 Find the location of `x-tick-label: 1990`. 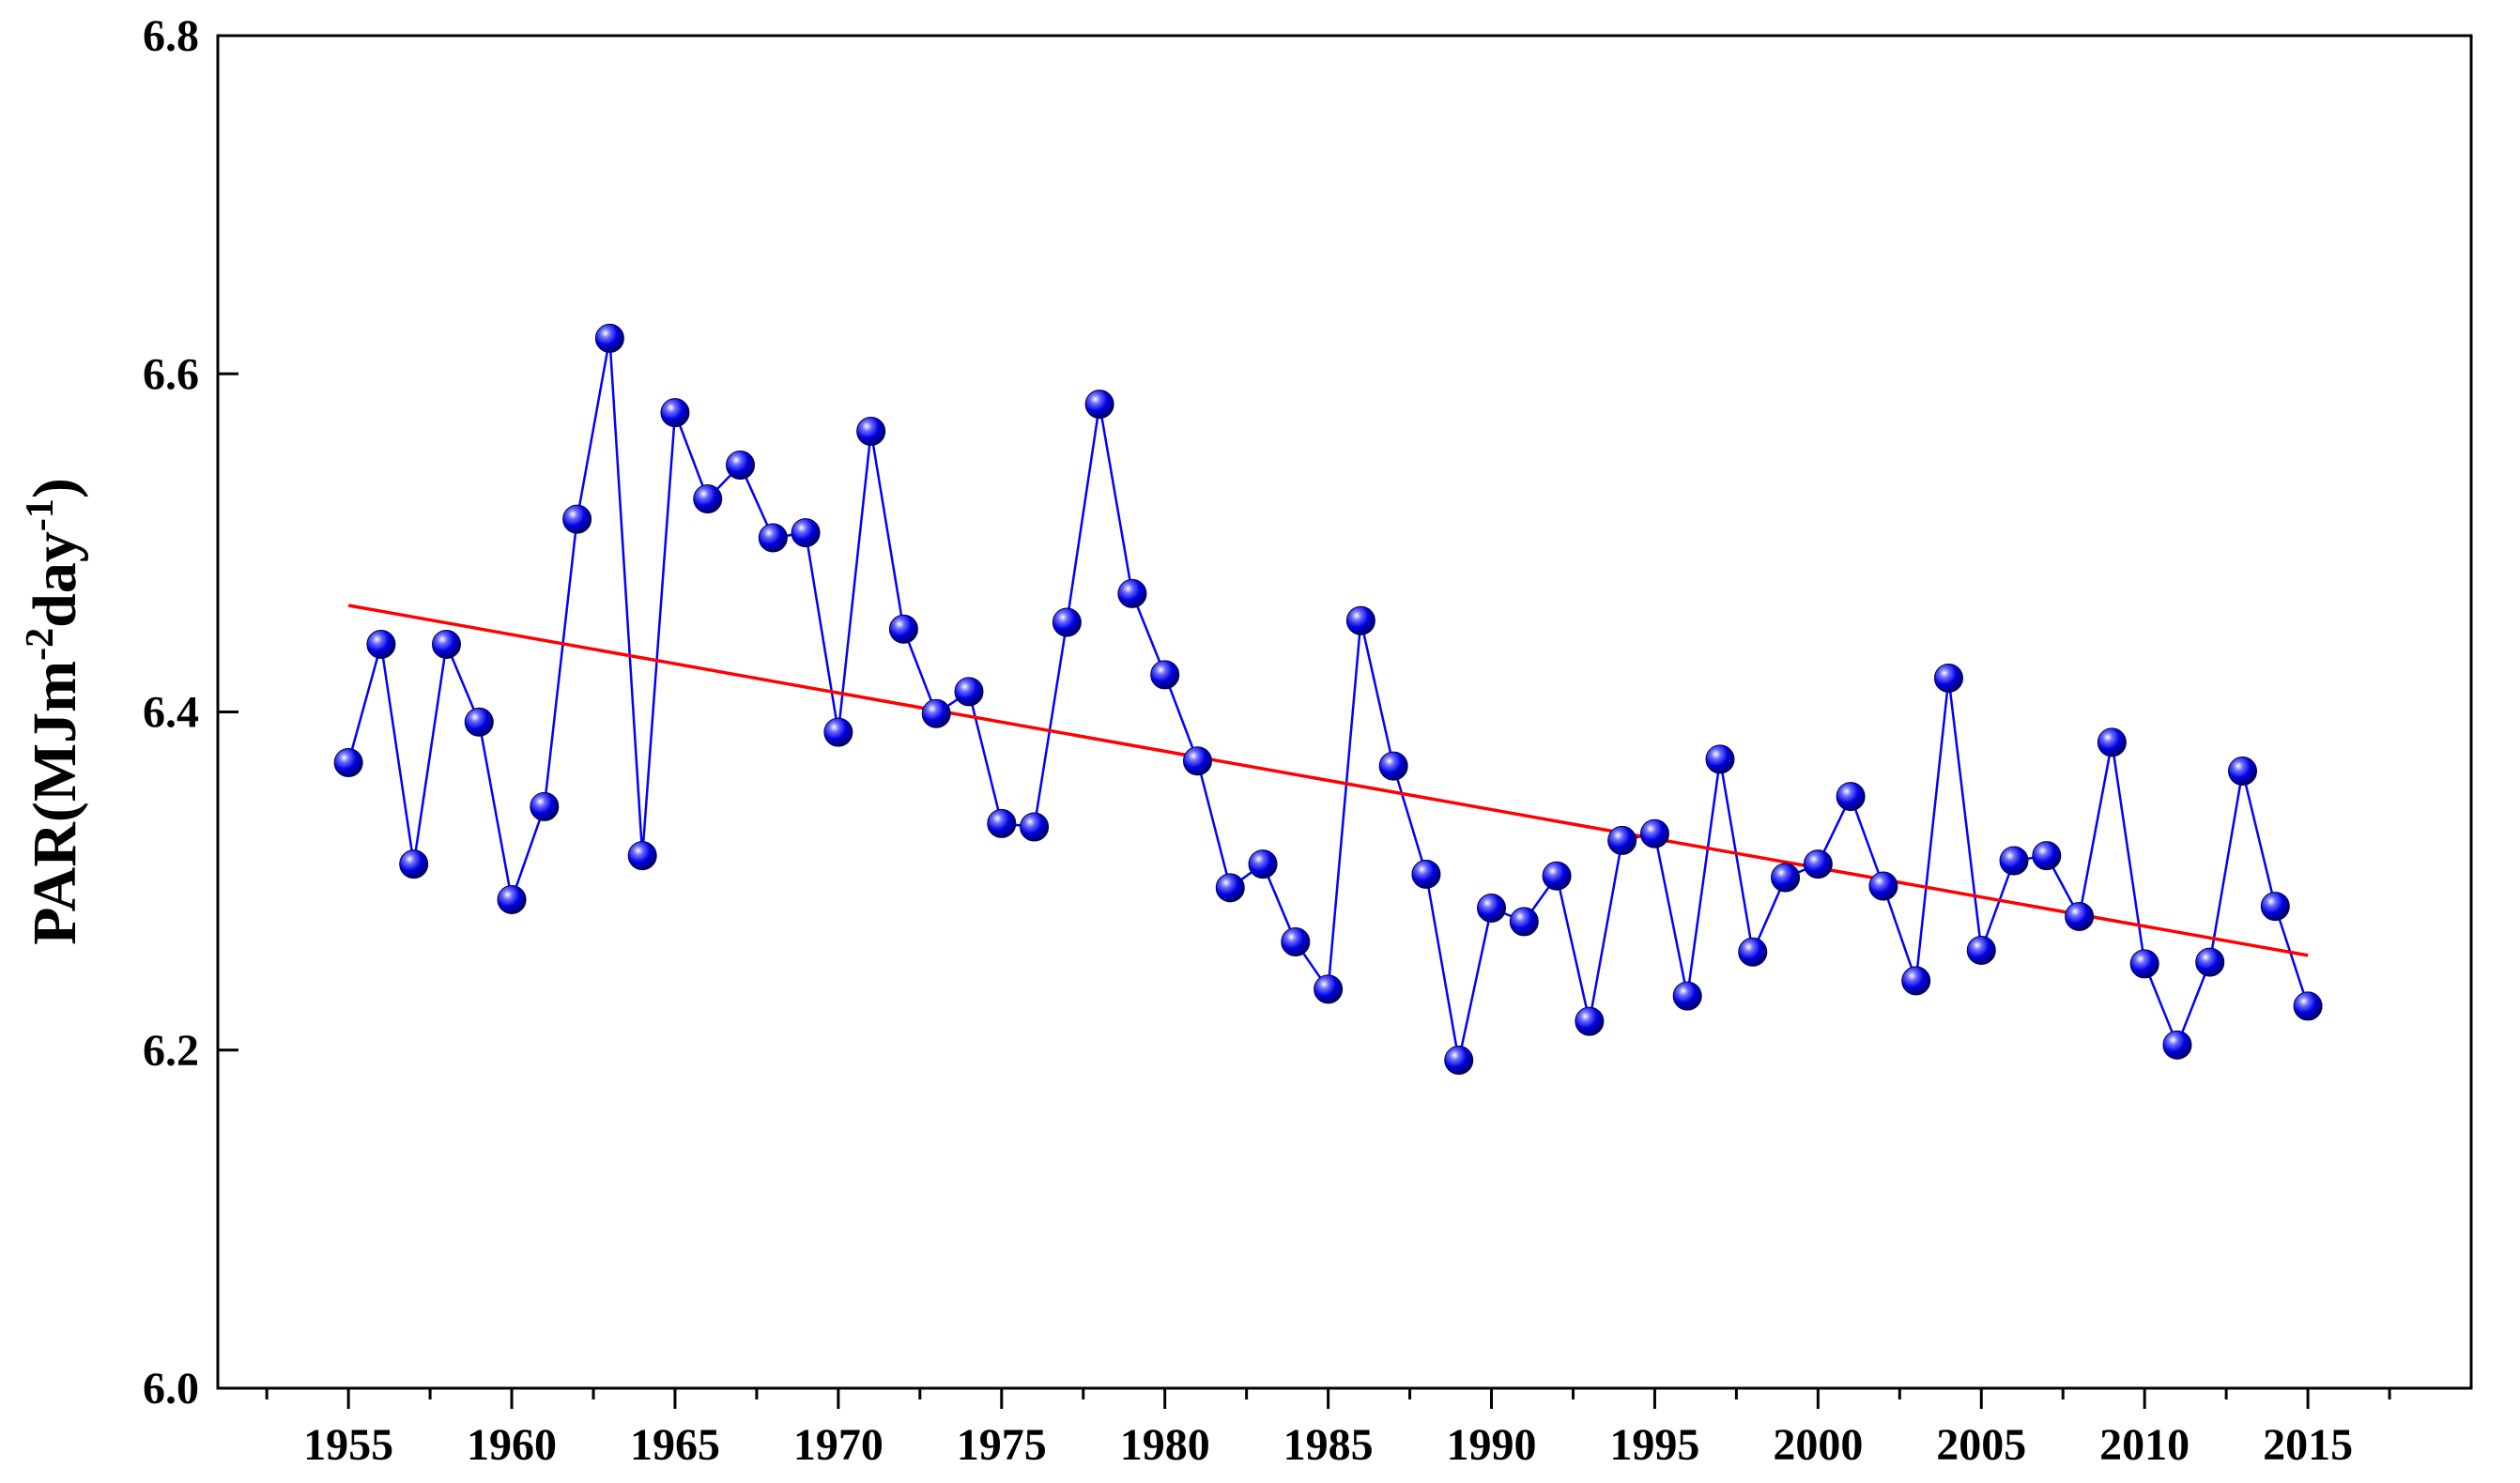

x-tick-label: 1990 is located at coordinates (1492, 1445).